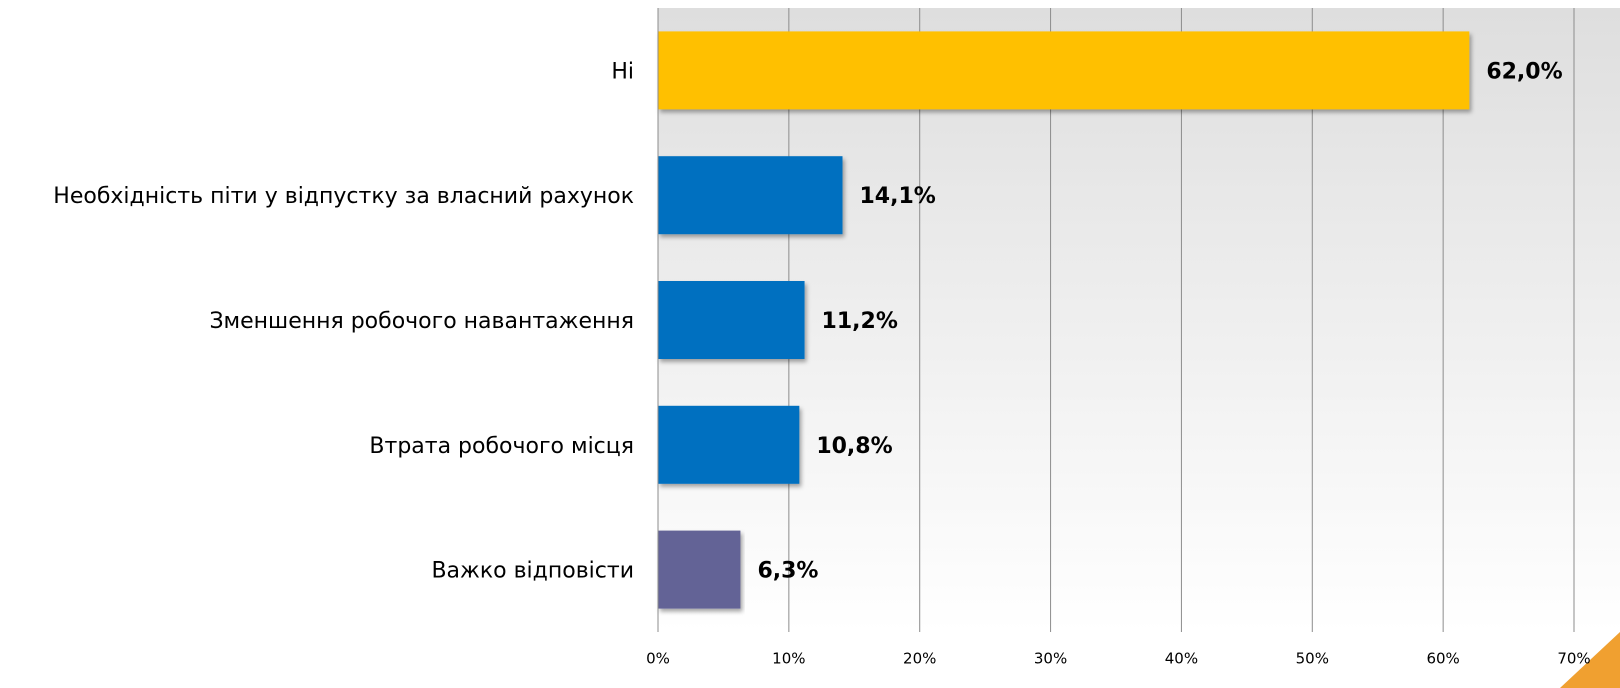  I want to click on x-tick-label: 10%, so click(788, 659).